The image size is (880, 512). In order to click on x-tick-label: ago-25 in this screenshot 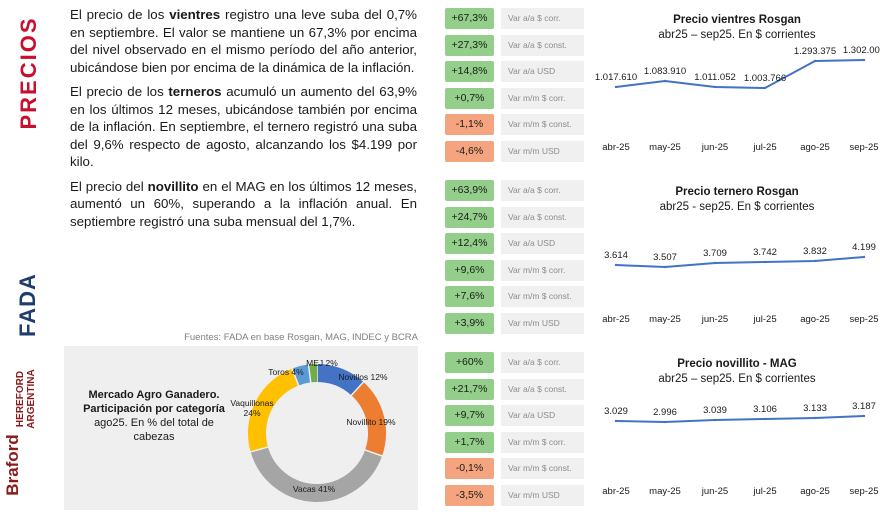, I will do `click(815, 319)`.